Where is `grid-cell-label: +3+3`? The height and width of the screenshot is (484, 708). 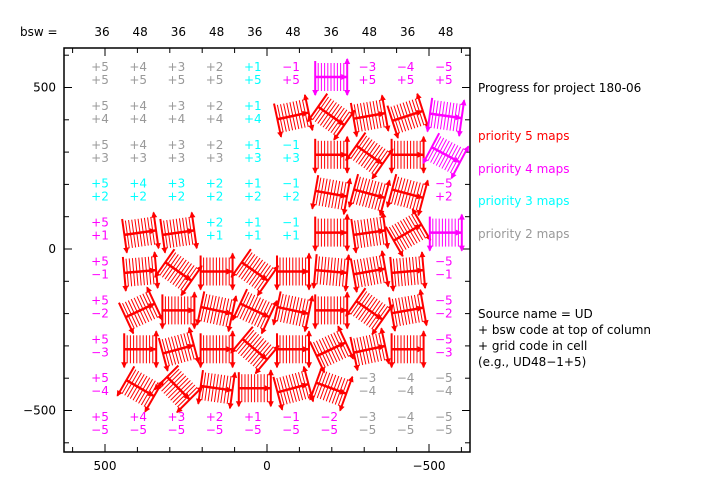
grid-cell-label: +3+3 is located at coordinates (177, 151).